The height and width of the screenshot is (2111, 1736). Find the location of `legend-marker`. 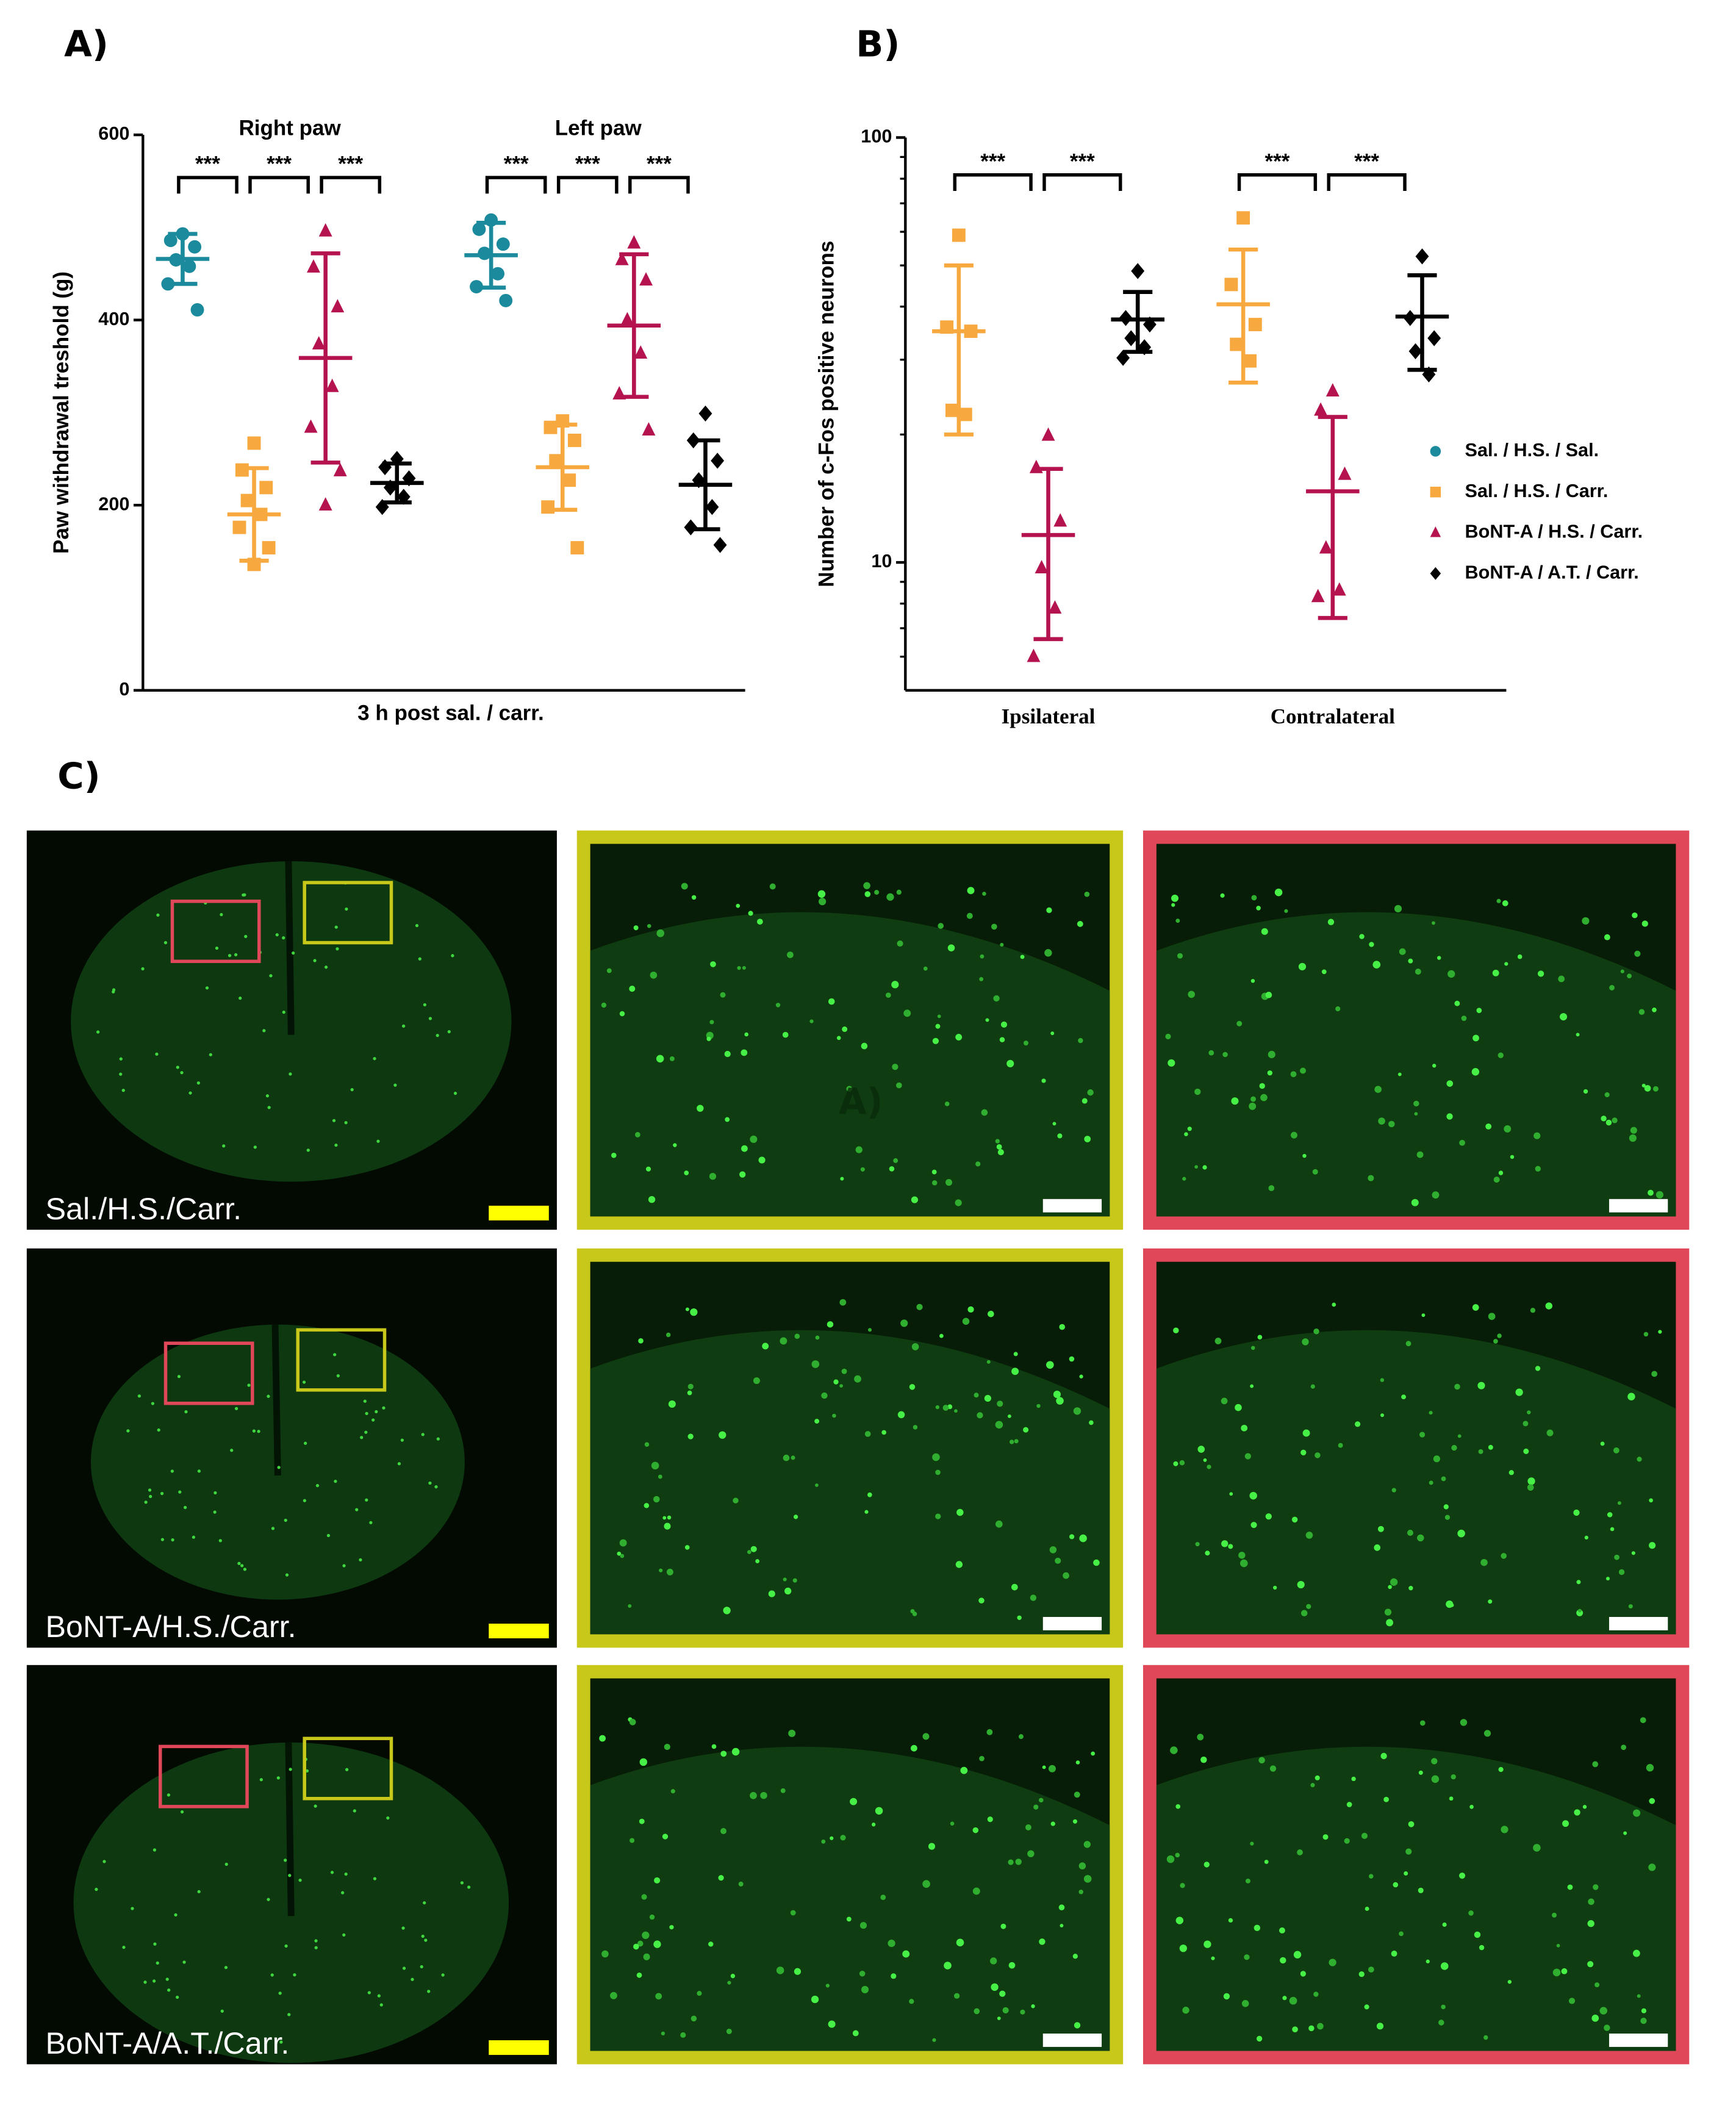

legend-marker is located at coordinates (1435, 492).